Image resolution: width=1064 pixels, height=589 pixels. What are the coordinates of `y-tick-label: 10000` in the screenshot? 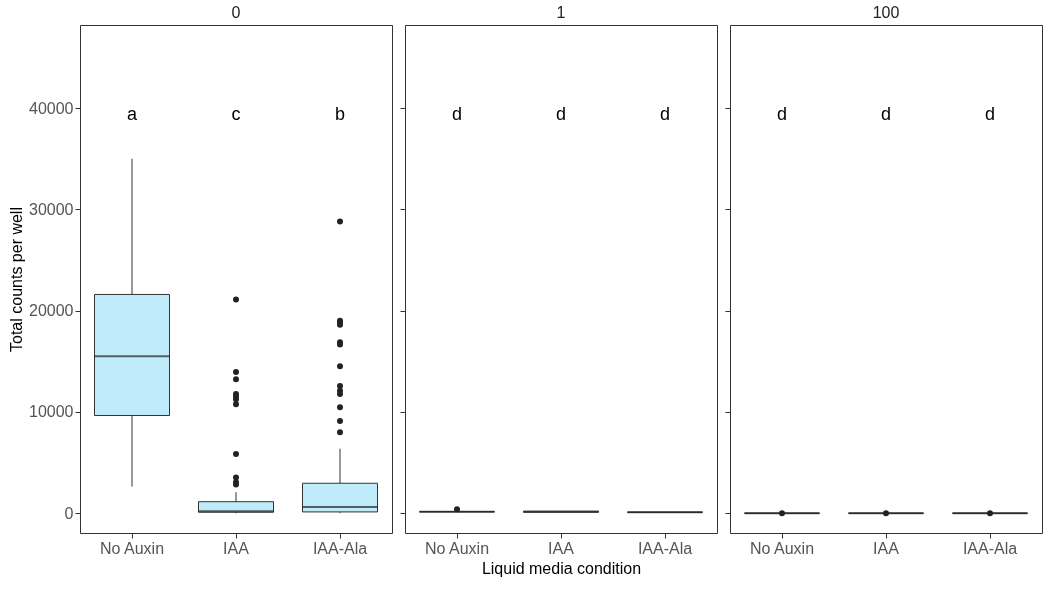 It's located at (51, 412).